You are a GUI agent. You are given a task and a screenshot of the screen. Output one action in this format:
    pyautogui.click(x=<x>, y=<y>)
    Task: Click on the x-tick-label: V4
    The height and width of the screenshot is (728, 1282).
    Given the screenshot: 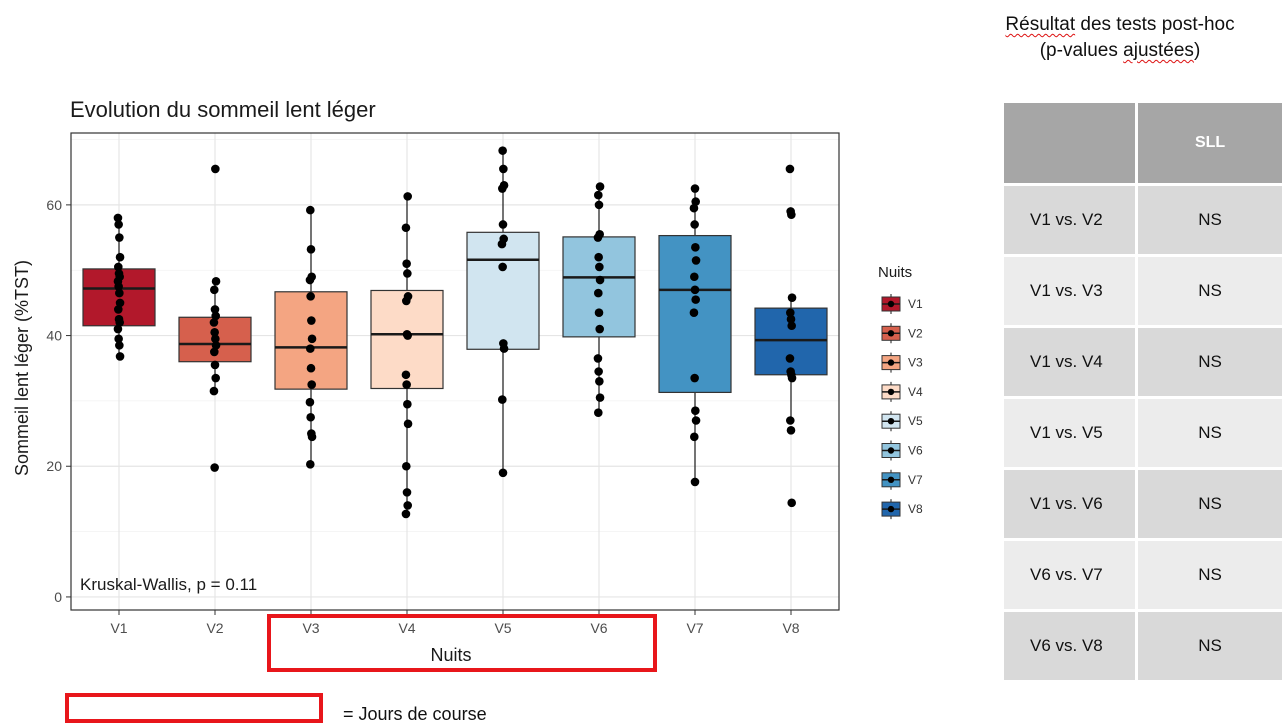 What is the action you would take?
    pyautogui.click(x=406, y=628)
    